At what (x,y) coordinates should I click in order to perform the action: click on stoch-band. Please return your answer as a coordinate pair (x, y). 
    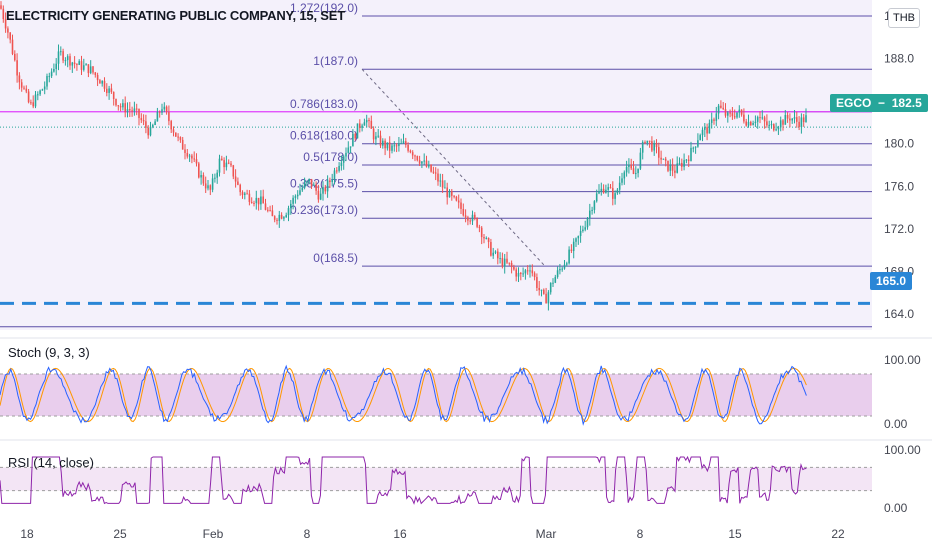
    Looking at the image, I should click on (436, 395).